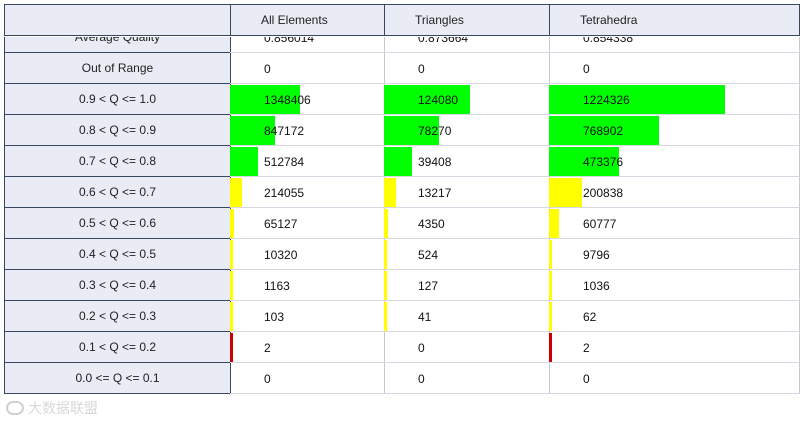  What do you see at coordinates (603, 161) in the screenshot?
I see `cell-value: 473376` at bounding box center [603, 161].